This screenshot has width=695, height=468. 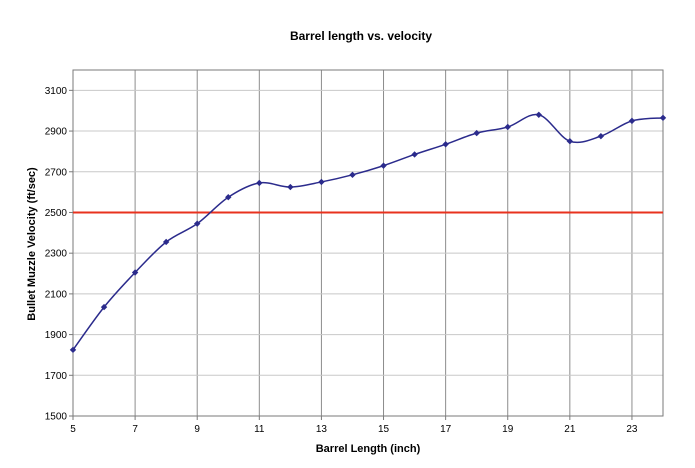 What do you see at coordinates (56, 213) in the screenshot?
I see `y-tick-label: 2500` at bounding box center [56, 213].